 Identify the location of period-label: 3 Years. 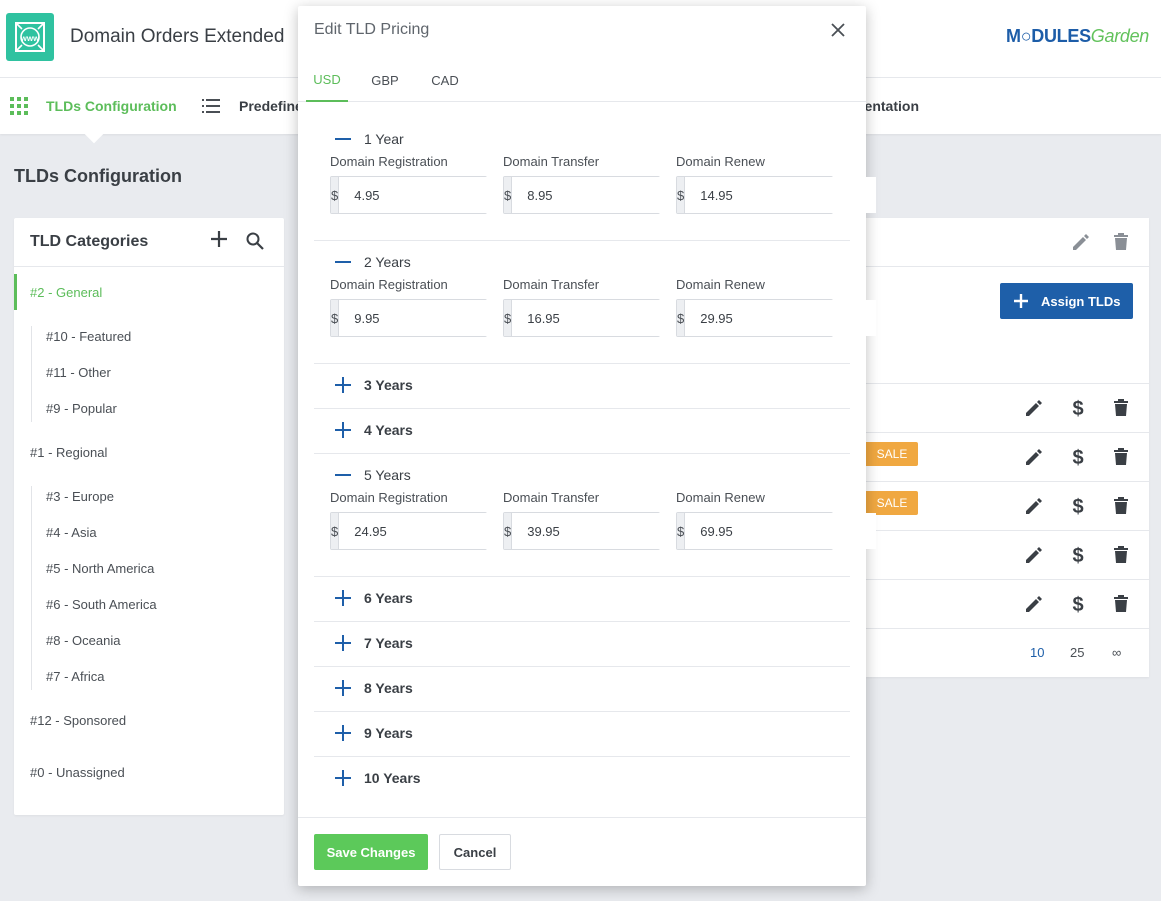
(388, 385).